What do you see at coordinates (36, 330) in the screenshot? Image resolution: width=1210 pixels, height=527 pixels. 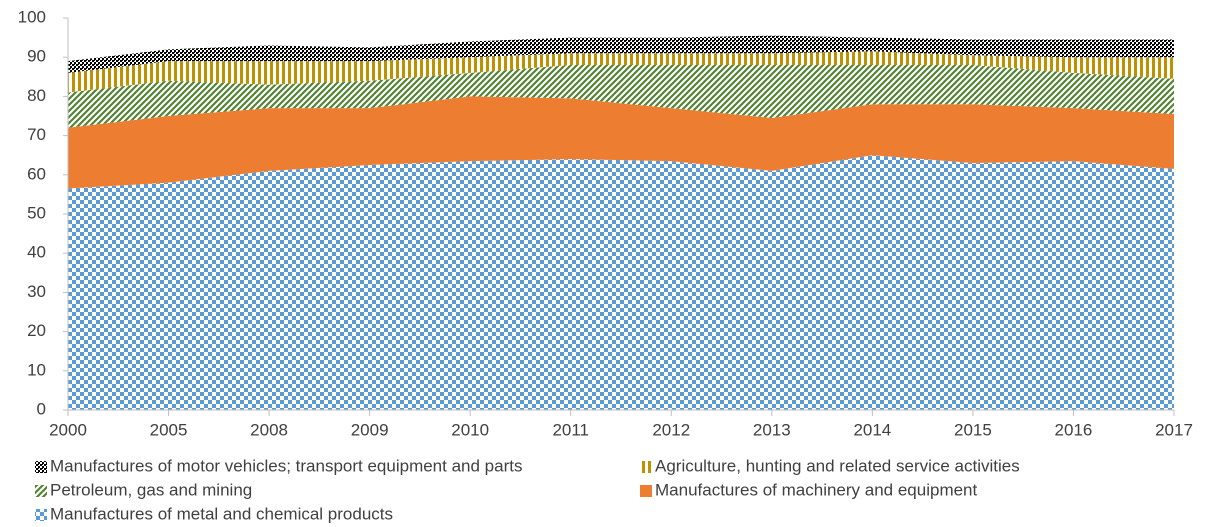 I see `y-tick-label: 20` at bounding box center [36, 330].